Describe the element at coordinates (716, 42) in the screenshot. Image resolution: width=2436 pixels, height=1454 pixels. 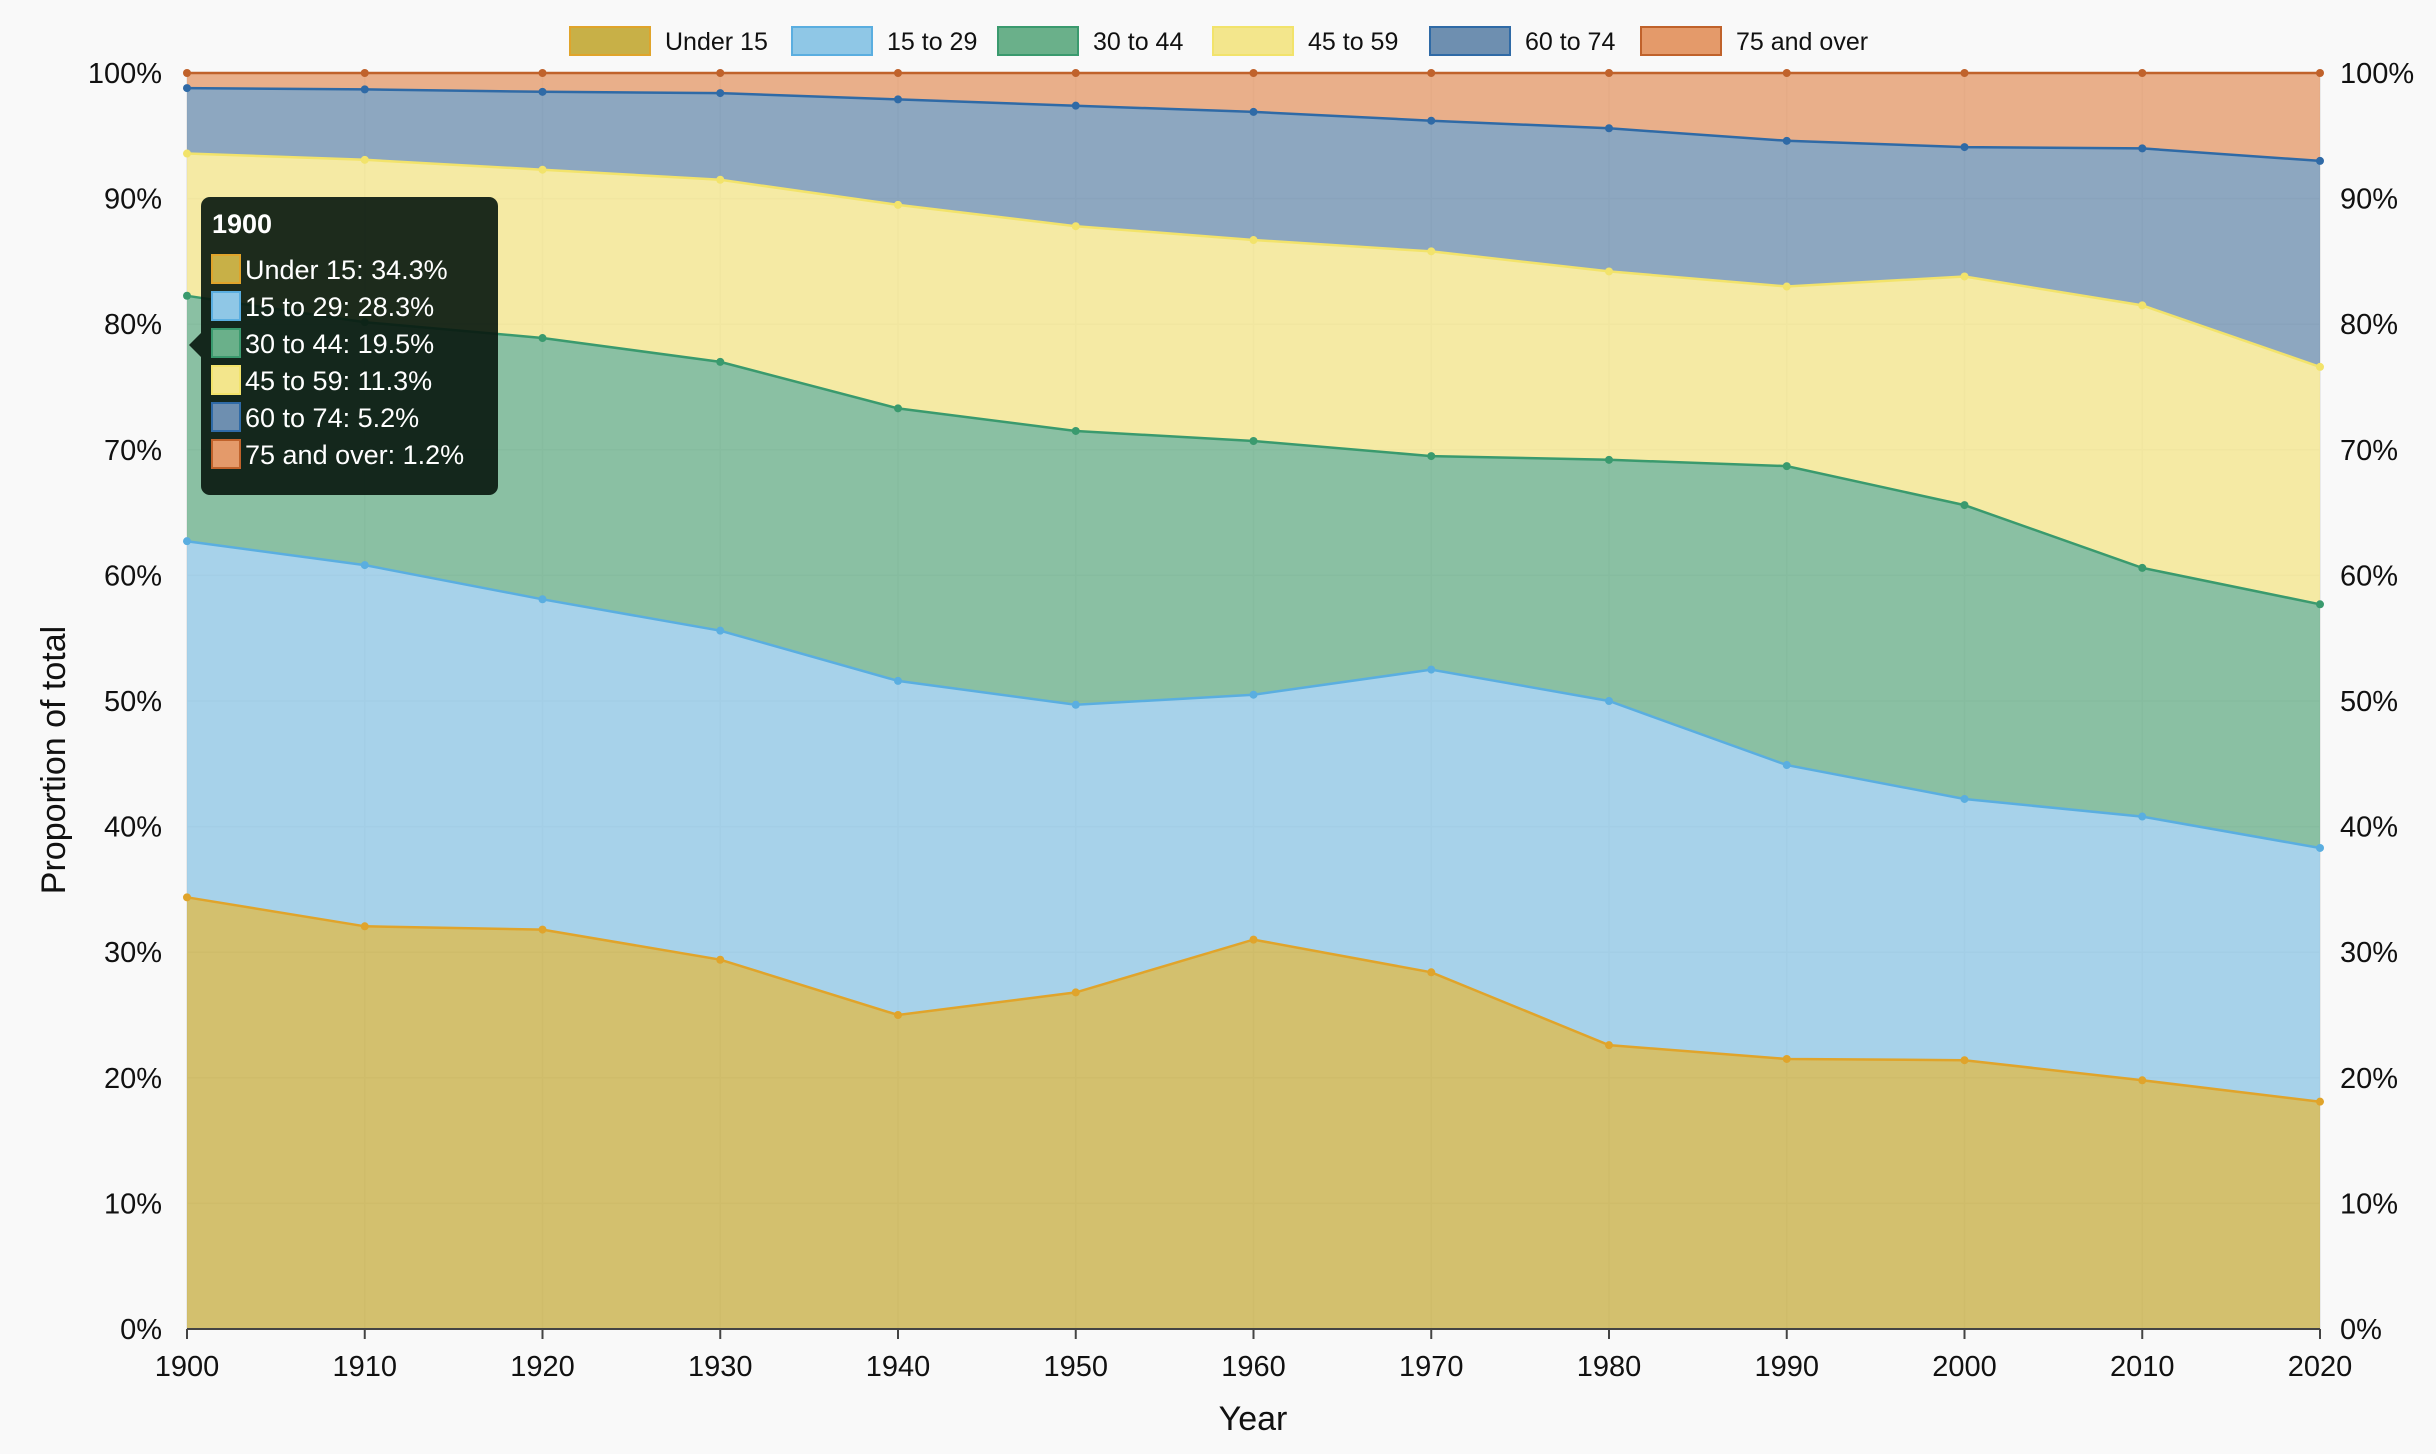
I see `legend-label: Under 15` at that location.